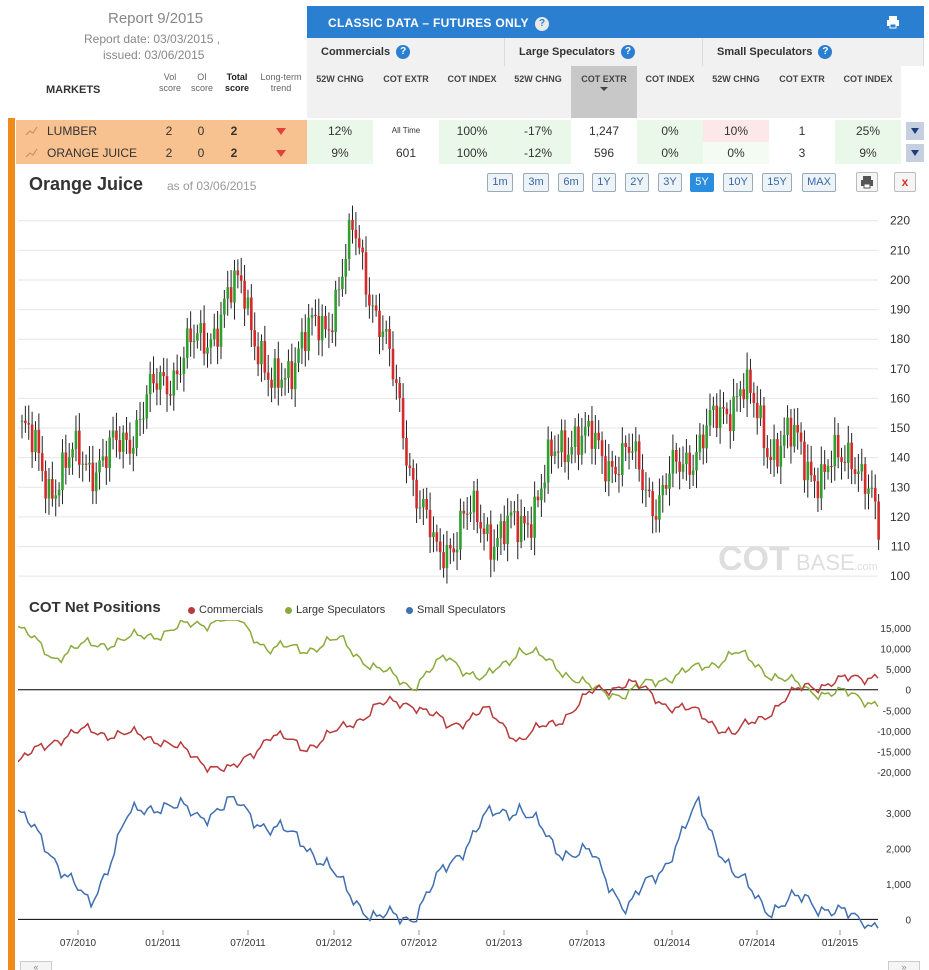 The height and width of the screenshot is (970, 929). What do you see at coordinates (36, 965) in the screenshot?
I see `scroll-left-button: «` at bounding box center [36, 965].